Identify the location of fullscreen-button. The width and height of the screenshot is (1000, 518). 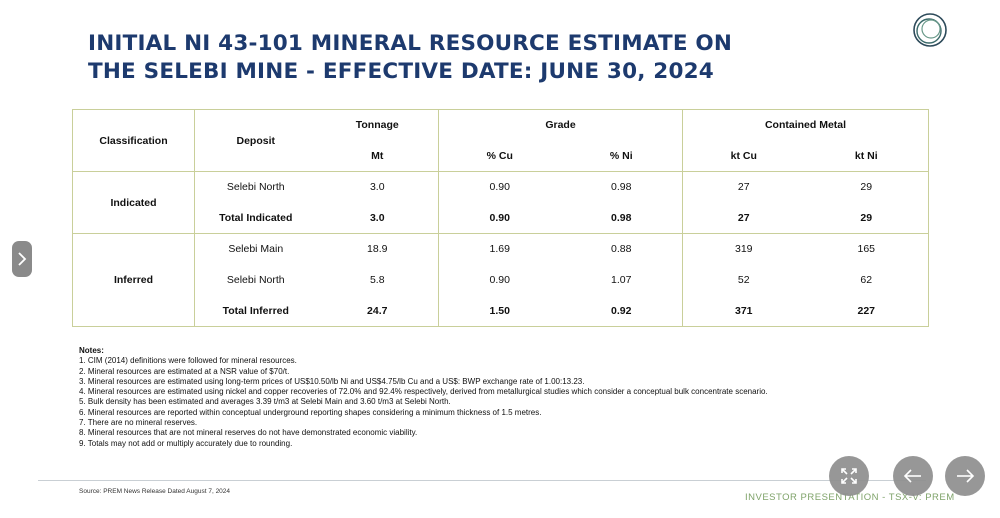
(849, 476).